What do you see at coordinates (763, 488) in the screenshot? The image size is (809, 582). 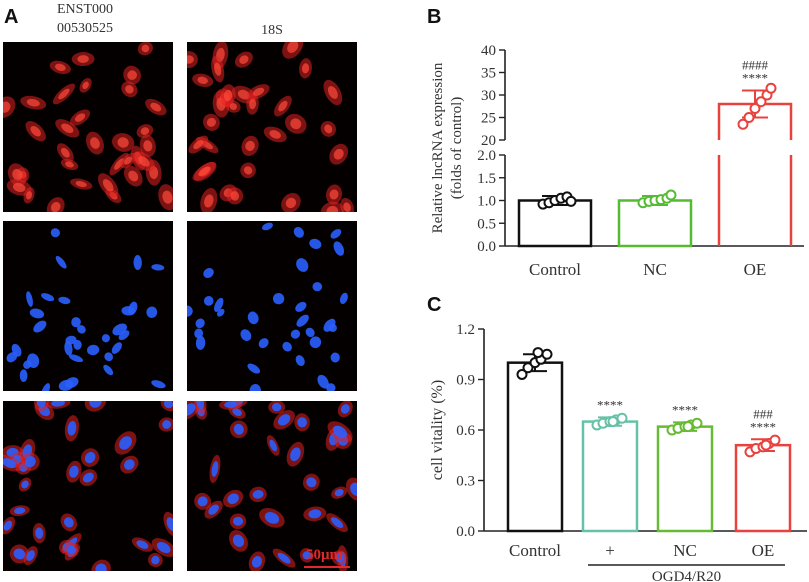 I see `bar` at bounding box center [763, 488].